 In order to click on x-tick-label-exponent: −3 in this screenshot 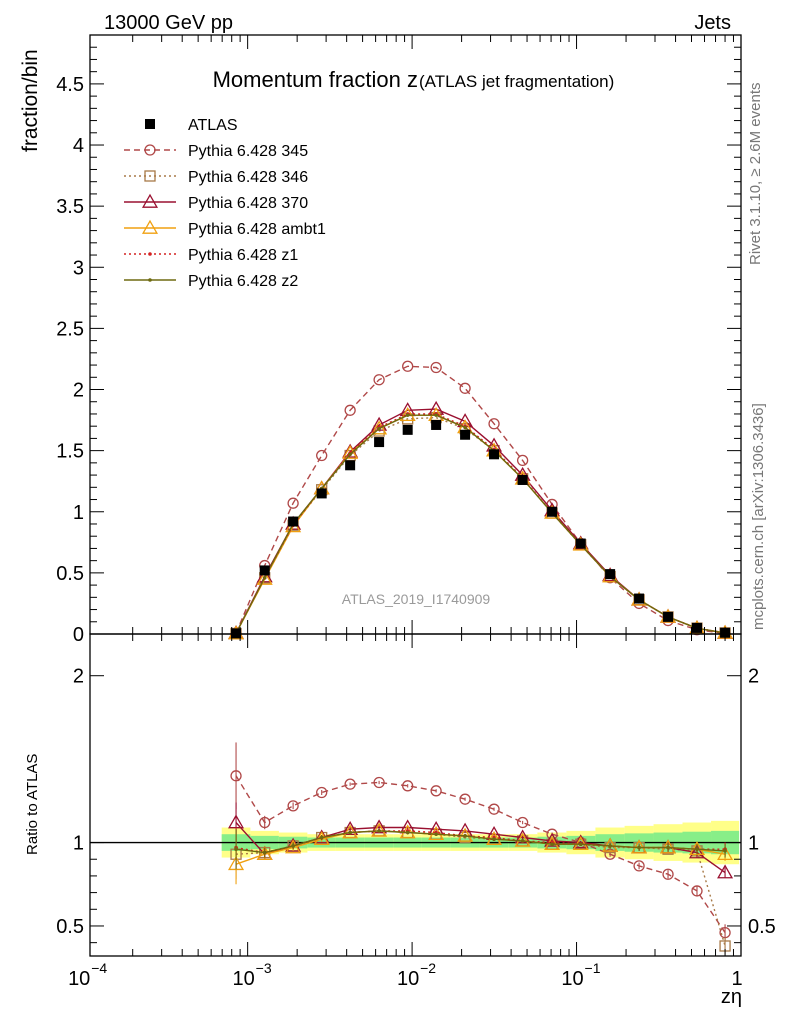, I will do `click(264, 968)`.